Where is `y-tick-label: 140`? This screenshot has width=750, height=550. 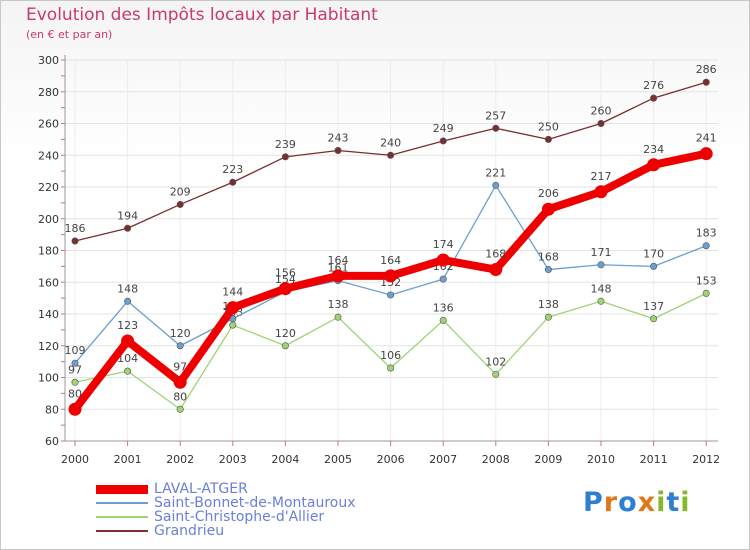
y-tick-label: 140 is located at coordinates (48, 314).